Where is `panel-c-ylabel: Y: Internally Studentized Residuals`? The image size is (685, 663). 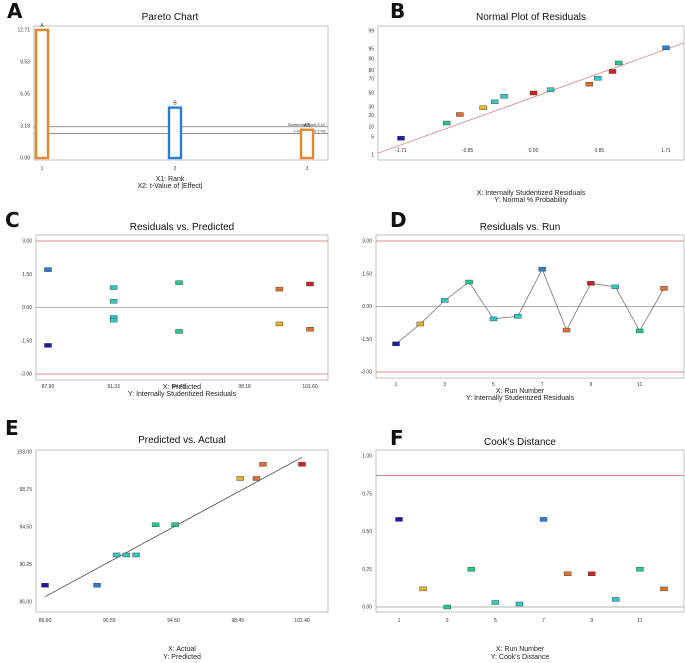
panel-c-ylabel: Y: Internally Studentized Residuals is located at coordinates (182, 394).